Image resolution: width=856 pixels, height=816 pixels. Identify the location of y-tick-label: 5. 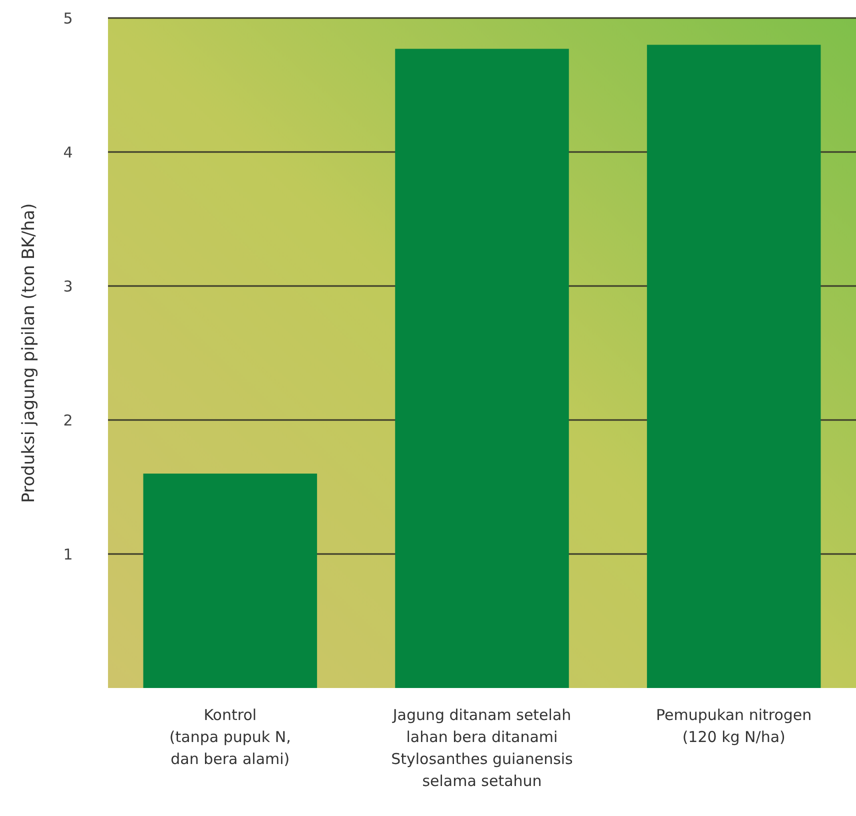
(68, 18).